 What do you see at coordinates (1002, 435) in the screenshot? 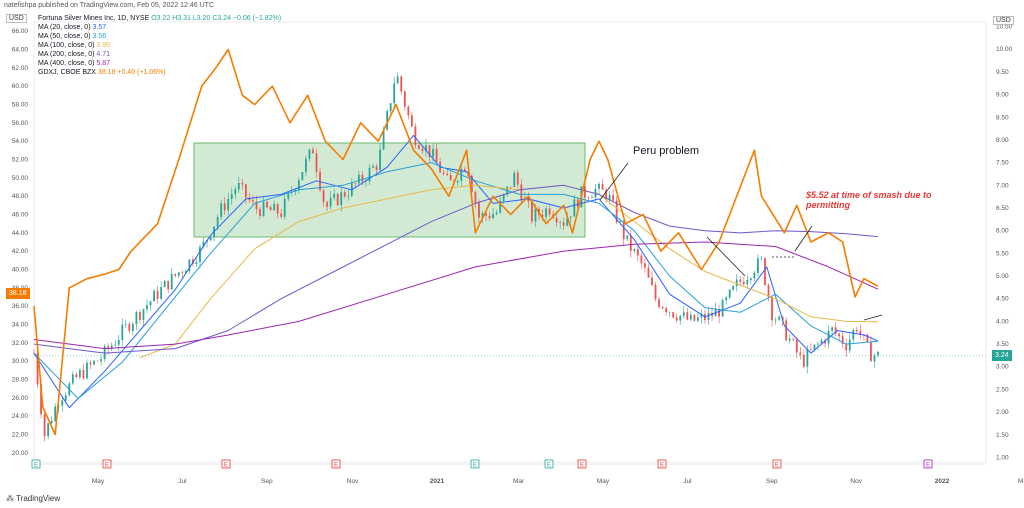
I see `right-tick-label: 1.50` at bounding box center [1002, 435].